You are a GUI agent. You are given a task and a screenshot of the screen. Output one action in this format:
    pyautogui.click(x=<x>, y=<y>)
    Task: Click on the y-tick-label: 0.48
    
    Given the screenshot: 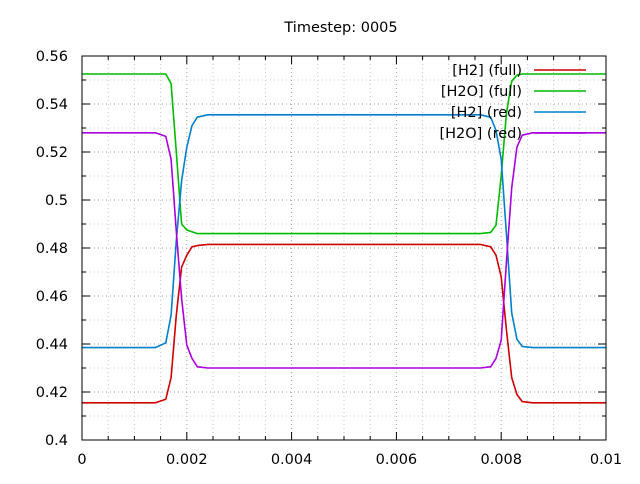 What is the action you would take?
    pyautogui.click(x=52, y=249)
    